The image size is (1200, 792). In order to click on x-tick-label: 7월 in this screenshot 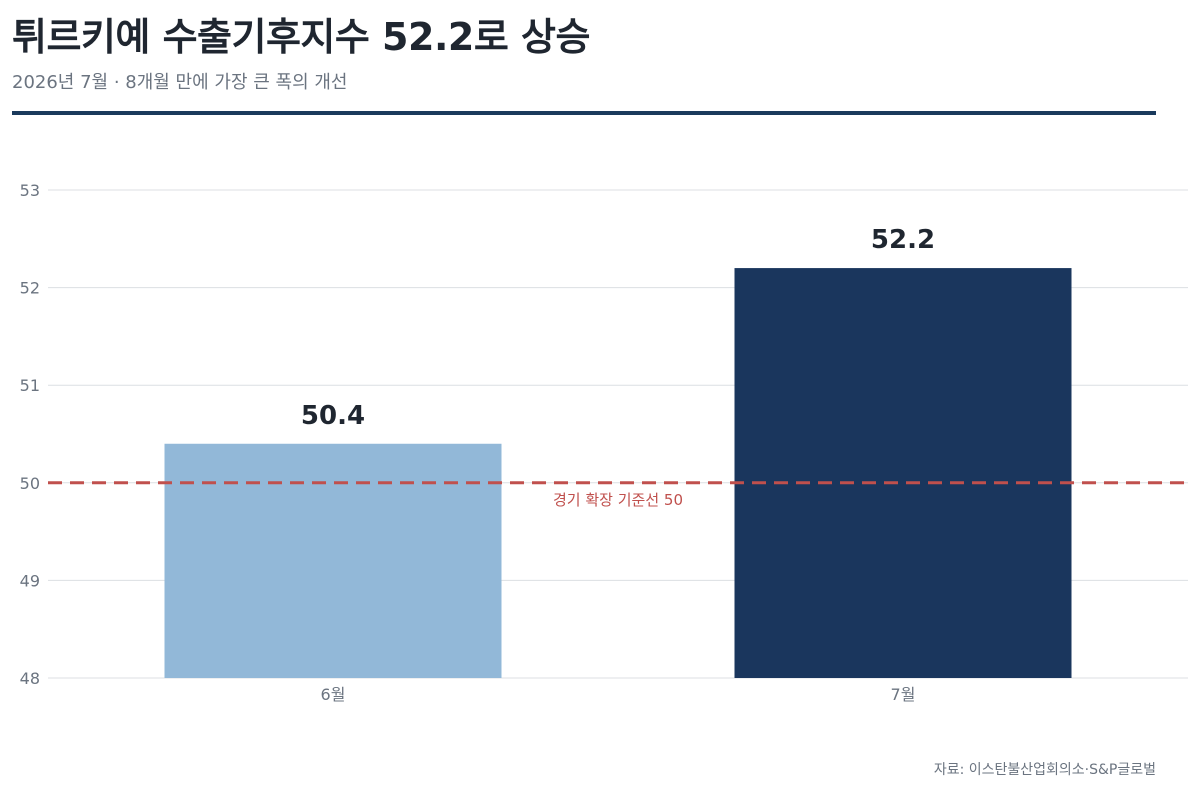, I will do `click(903, 694)`.